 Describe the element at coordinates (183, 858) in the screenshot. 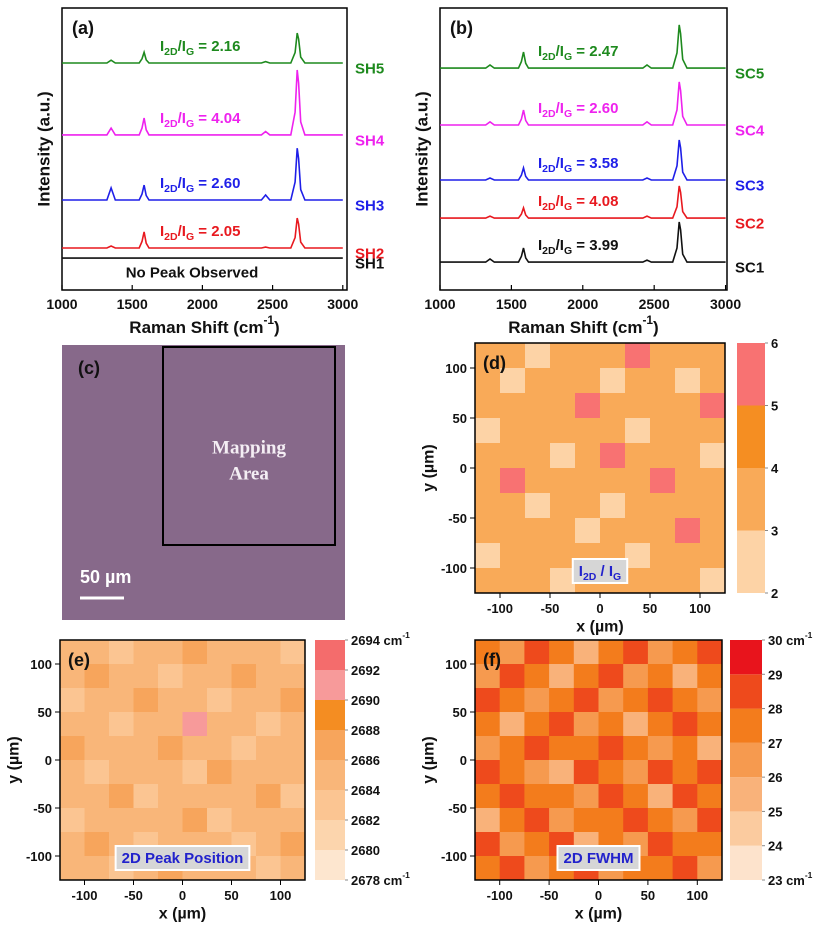

I see `inset-label: 2D Peak Position` at that location.